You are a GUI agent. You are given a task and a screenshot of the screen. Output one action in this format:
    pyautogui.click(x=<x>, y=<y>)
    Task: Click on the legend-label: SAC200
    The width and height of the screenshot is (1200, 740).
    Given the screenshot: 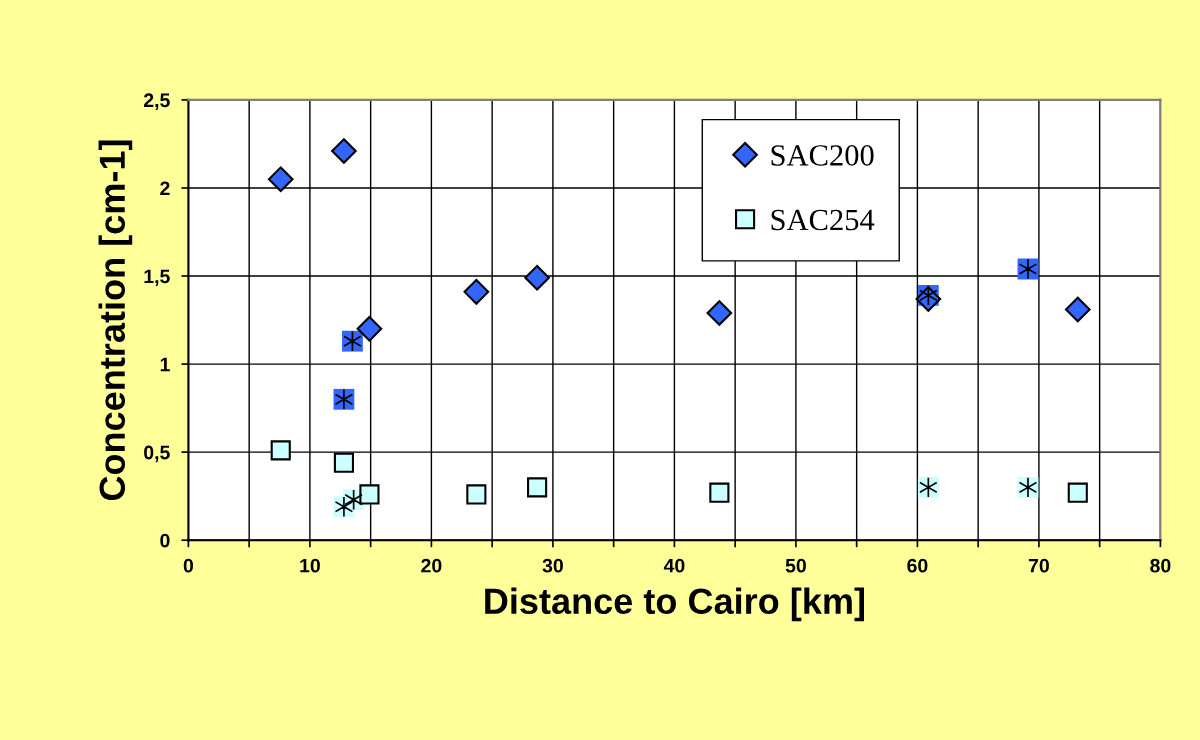 What is the action you would take?
    pyautogui.click(x=822, y=155)
    